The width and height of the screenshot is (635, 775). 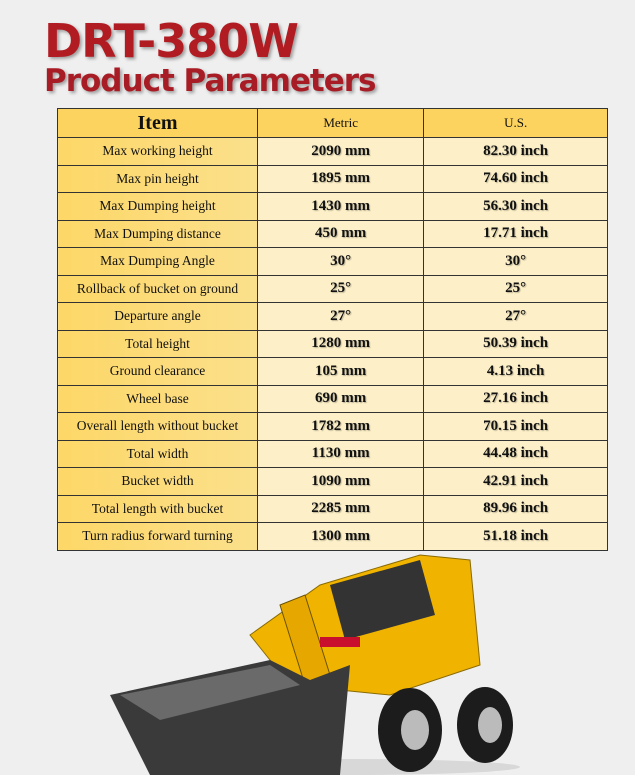 What do you see at coordinates (340, 536) in the screenshot?
I see `cell-metric: 1300 mm` at bounding box center [340, 536].